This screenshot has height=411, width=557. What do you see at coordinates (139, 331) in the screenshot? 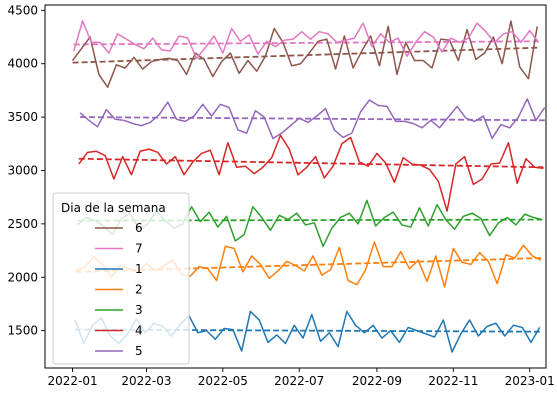
I see `legend-label-4: 4` at bounding box center [139, 331].